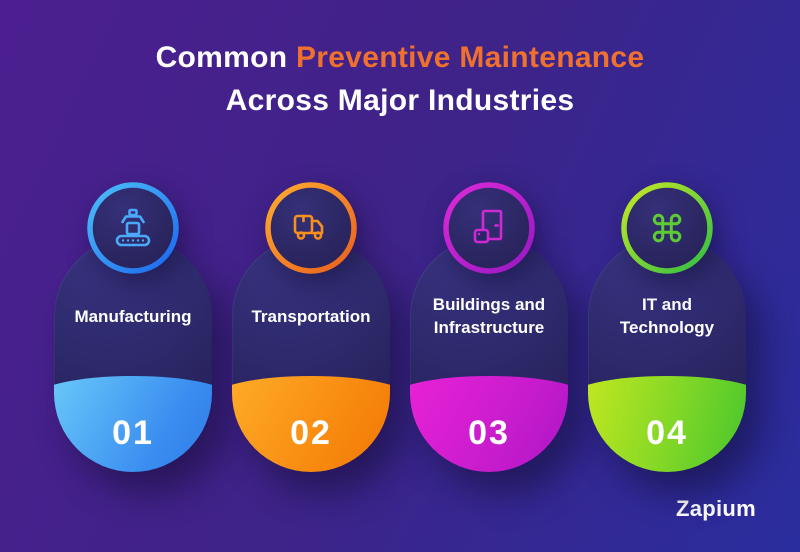  What do you see at coordinates (311, 228) in the screenshot?
I see `delivery-truck-icon` at bounding box center [311, 228].